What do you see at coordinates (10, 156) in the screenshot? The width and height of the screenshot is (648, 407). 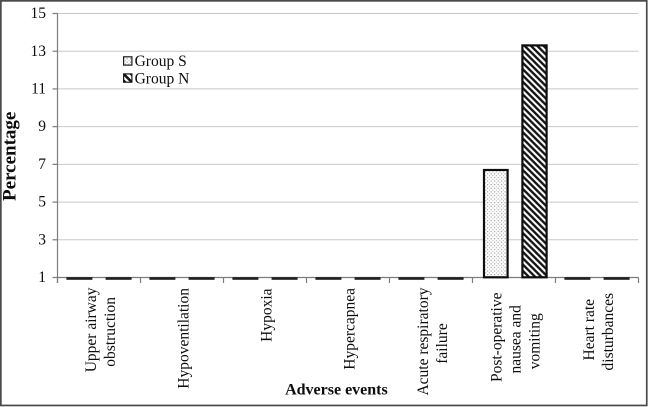 I see `svg-text: Percentage` at bounding box center [10, 156].